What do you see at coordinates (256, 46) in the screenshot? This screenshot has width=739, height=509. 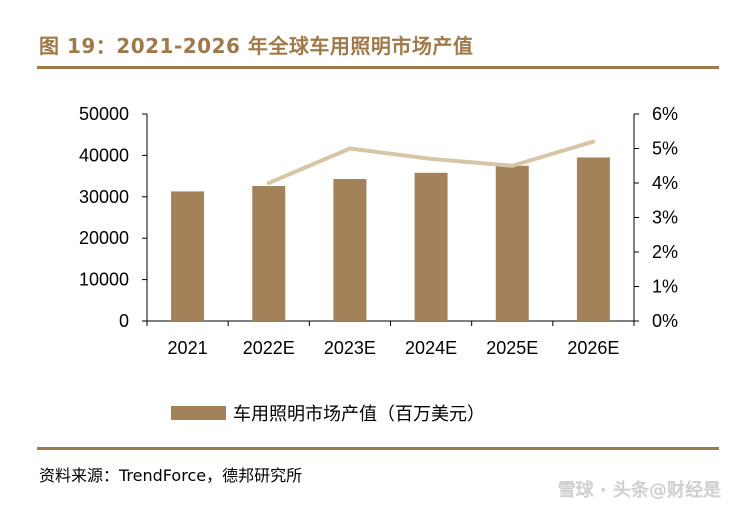 I see `figure-title: 图 19：2021-2026 年全球车用照明市场产值` at bounding box center [256, 46].